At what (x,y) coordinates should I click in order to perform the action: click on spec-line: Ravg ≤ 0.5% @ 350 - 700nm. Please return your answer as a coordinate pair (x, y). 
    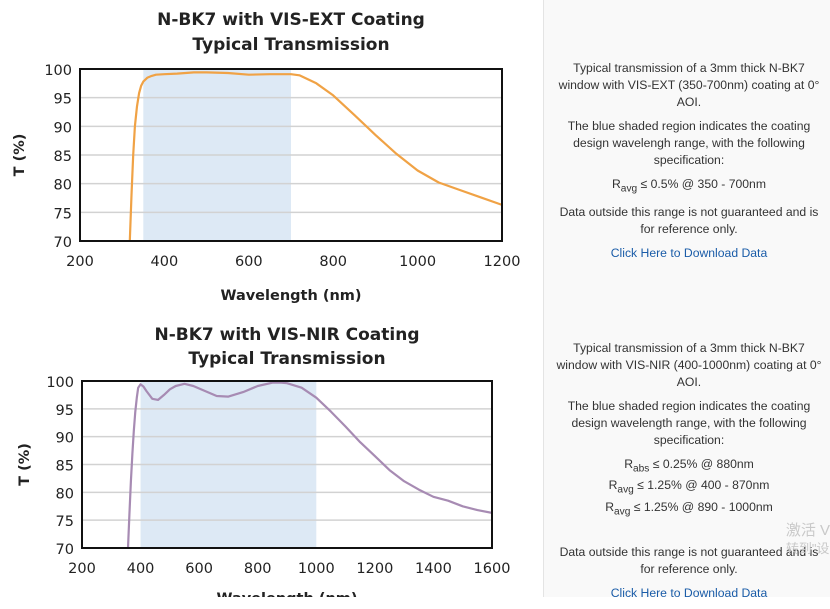
    Looking at the image, I should click on (688, 186).